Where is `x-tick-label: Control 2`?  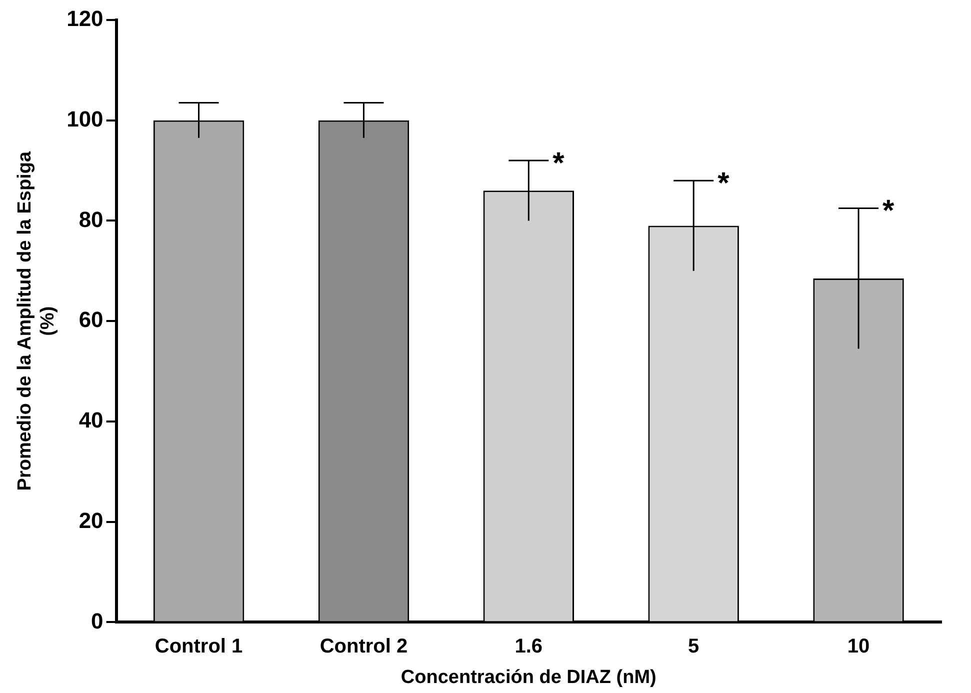
x-tick-label: Control 2 is located at coordinates (364, 647).